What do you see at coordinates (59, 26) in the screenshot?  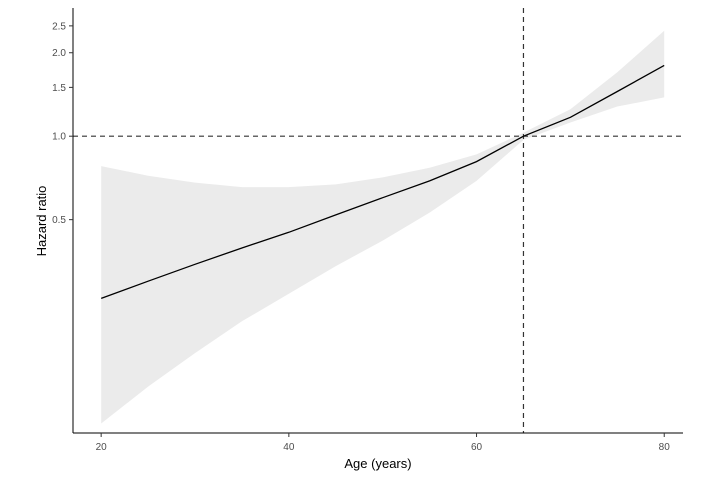 I see `y-tick-label: 2.5` at bounding box center [59, 26].